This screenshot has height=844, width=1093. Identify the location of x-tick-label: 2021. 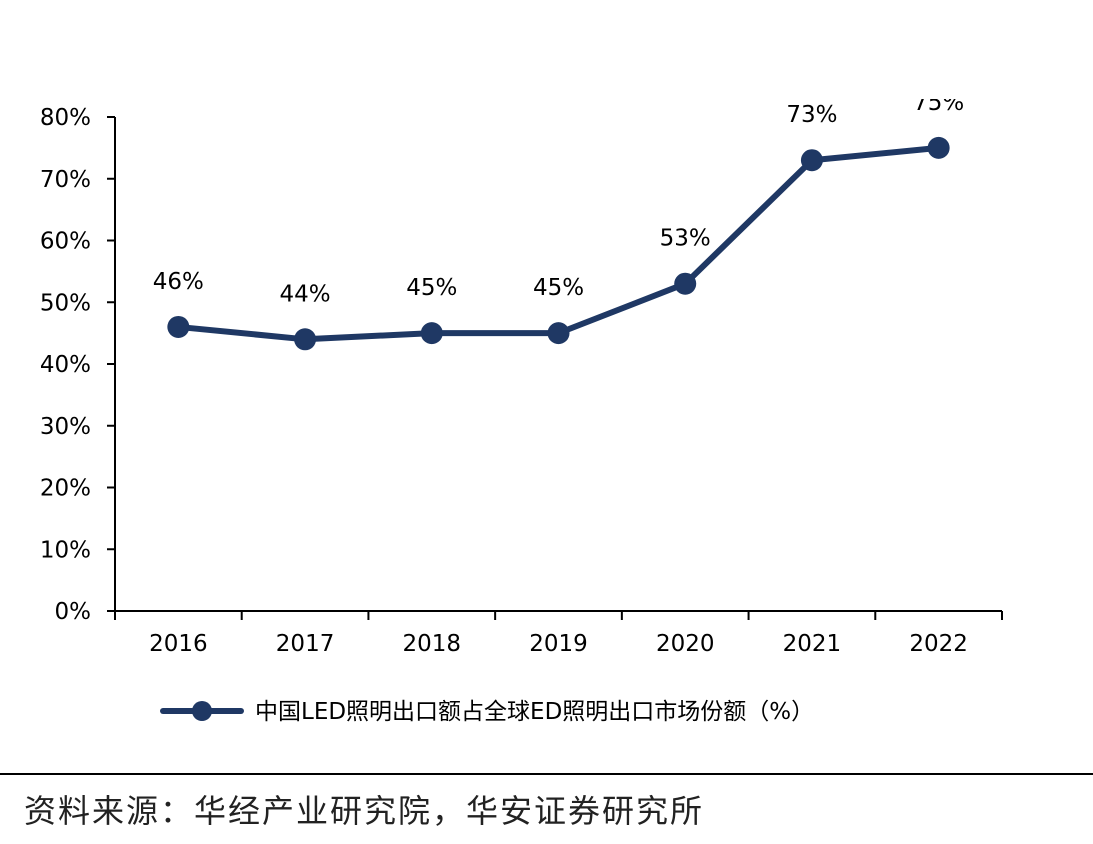
(812, 644).